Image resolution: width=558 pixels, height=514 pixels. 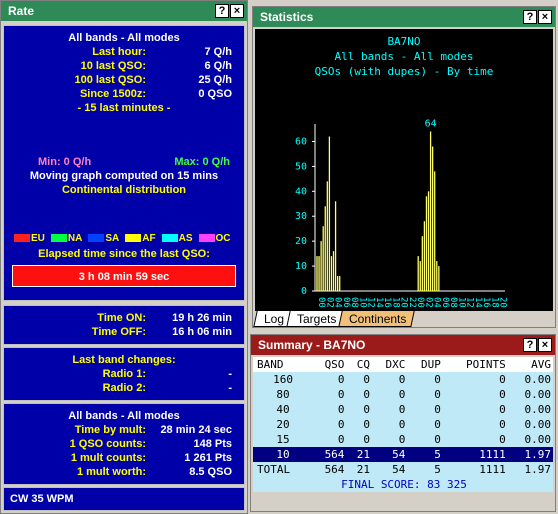 What do you see at coordinates (377, 319) in the screenshot?
I see `tab-continents: Continents` at bounding box center [377, 319].